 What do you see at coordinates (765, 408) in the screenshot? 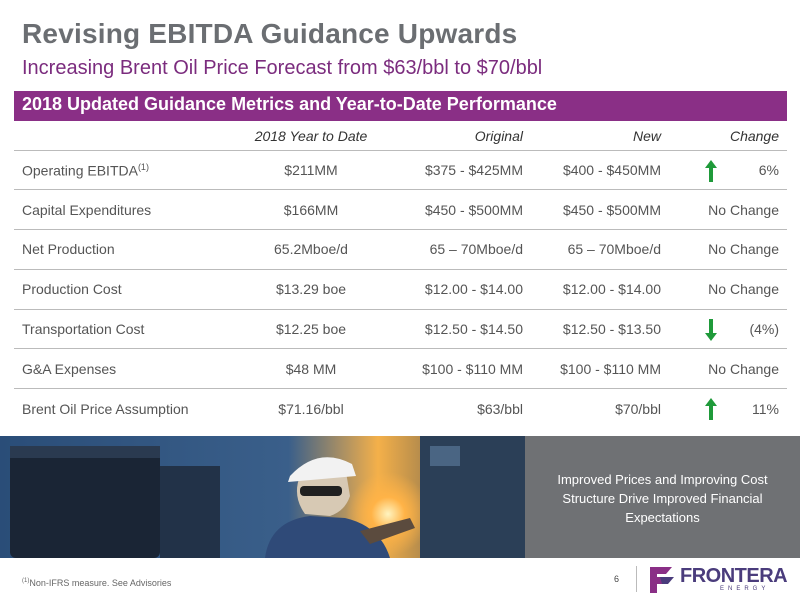
I see `change-value: 11%` at bounding box center [765, 408].